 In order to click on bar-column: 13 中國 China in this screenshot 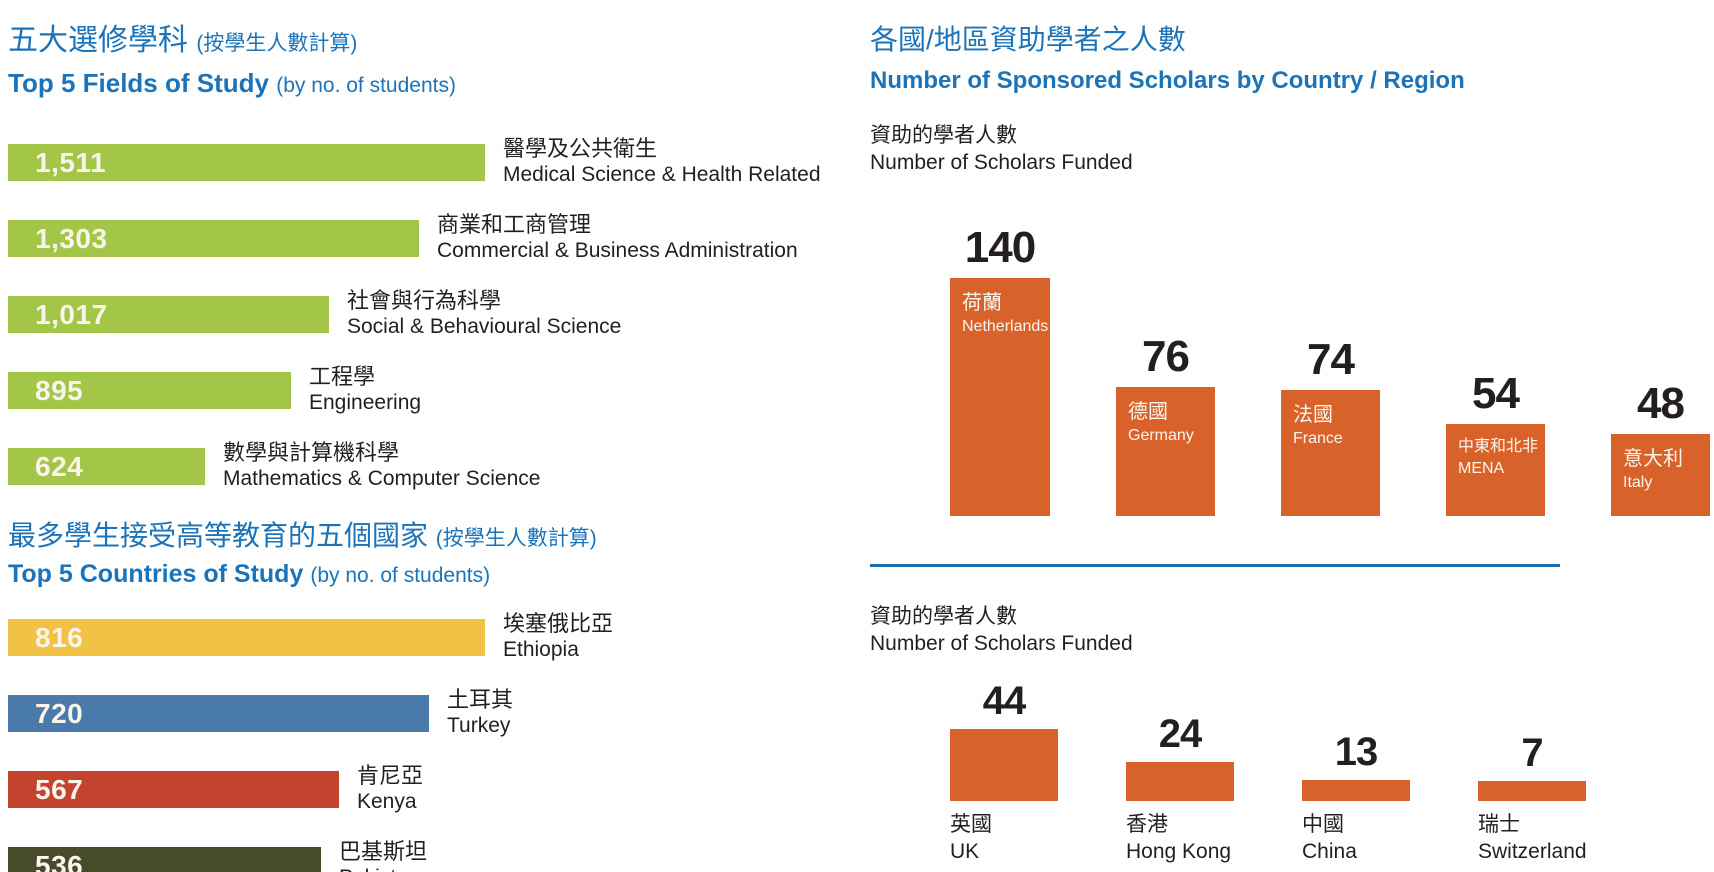, I will do `click(1356, 797)`.